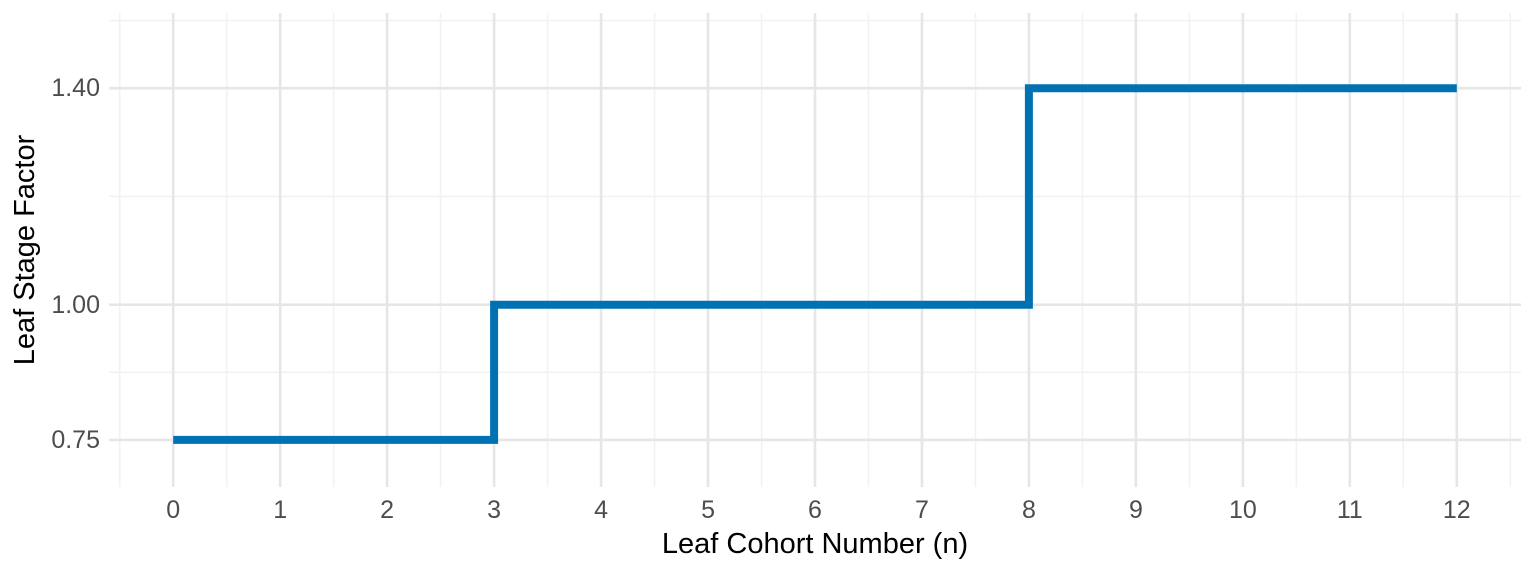  What do you see at coordinates (280, 510) in the screenshot?
I see `x-tick-label: 1` at bounding box center [280, 510].